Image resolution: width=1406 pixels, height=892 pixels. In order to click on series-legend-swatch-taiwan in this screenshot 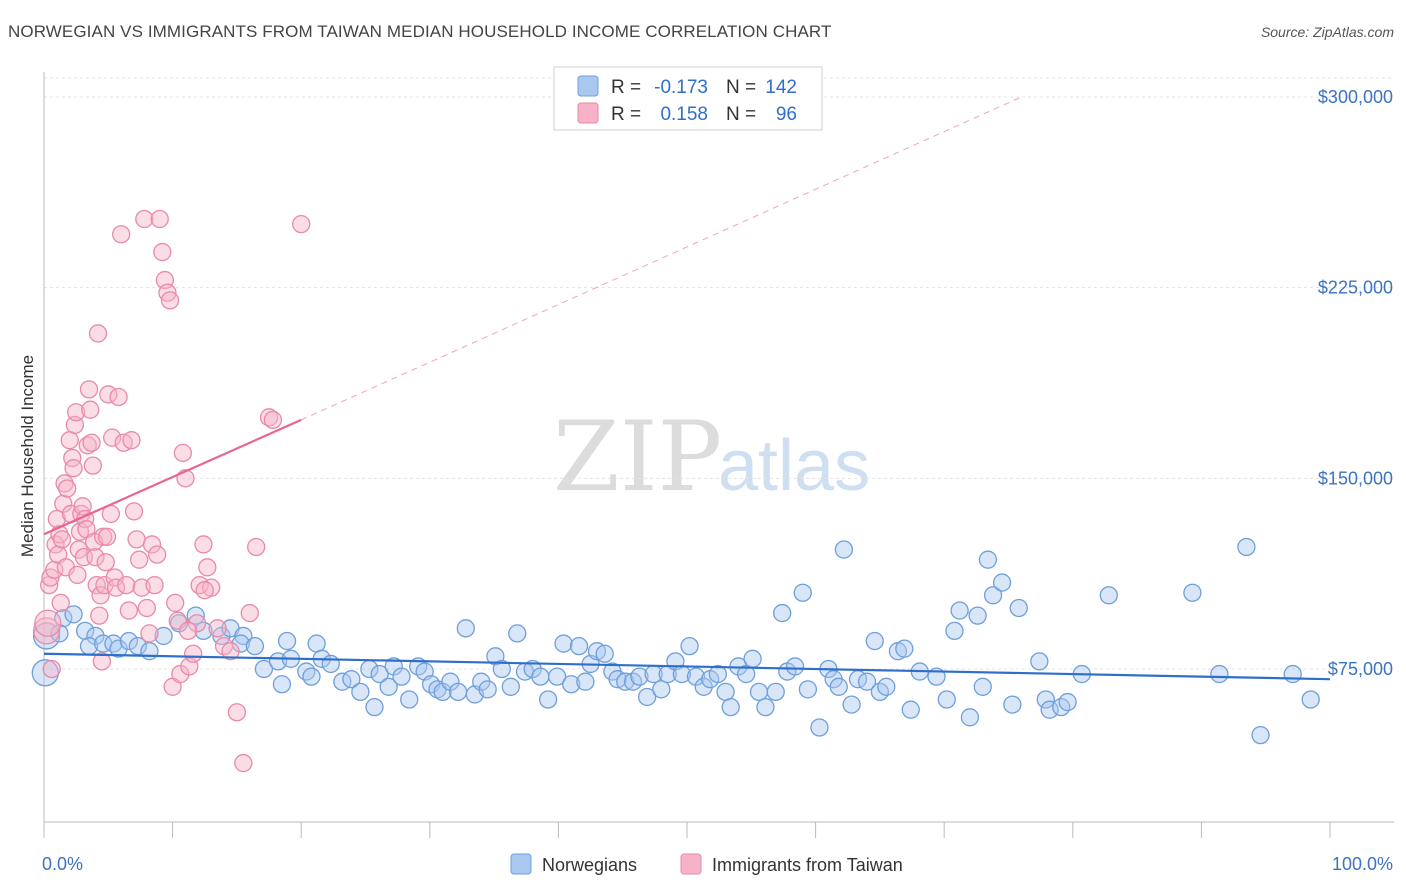, I will do `click(691, 864)`.